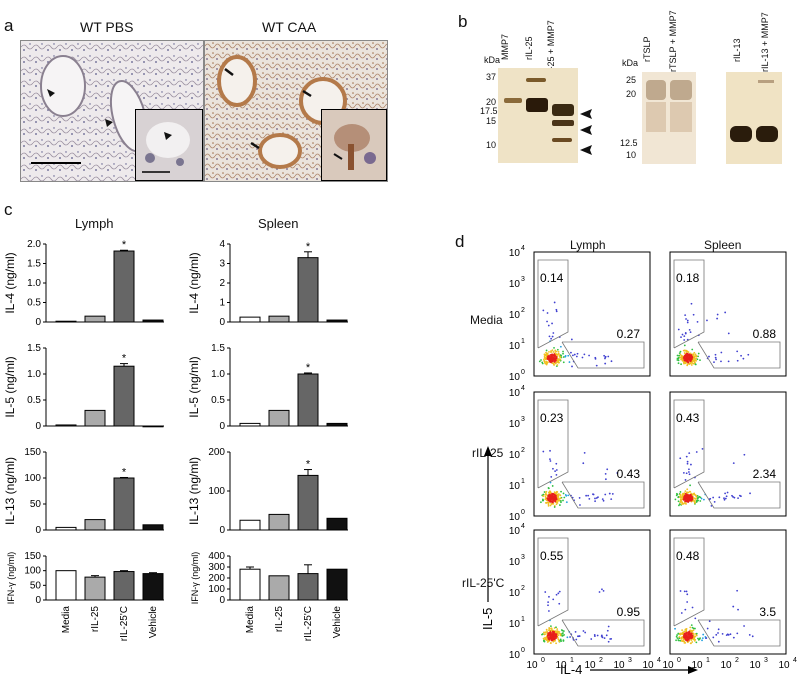 The image size is (800, 684). What do you see at coordinates (36, 504) in the screenshot?
I see `y-tick-label: 50` at bounding box center [36, 504].